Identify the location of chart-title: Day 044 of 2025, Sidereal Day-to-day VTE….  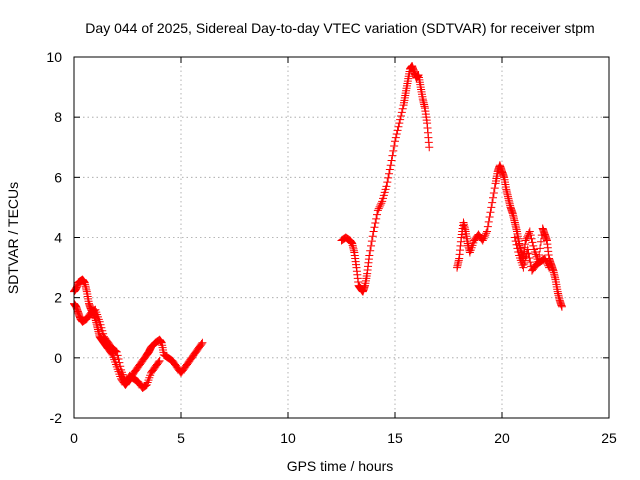
(339, 28).